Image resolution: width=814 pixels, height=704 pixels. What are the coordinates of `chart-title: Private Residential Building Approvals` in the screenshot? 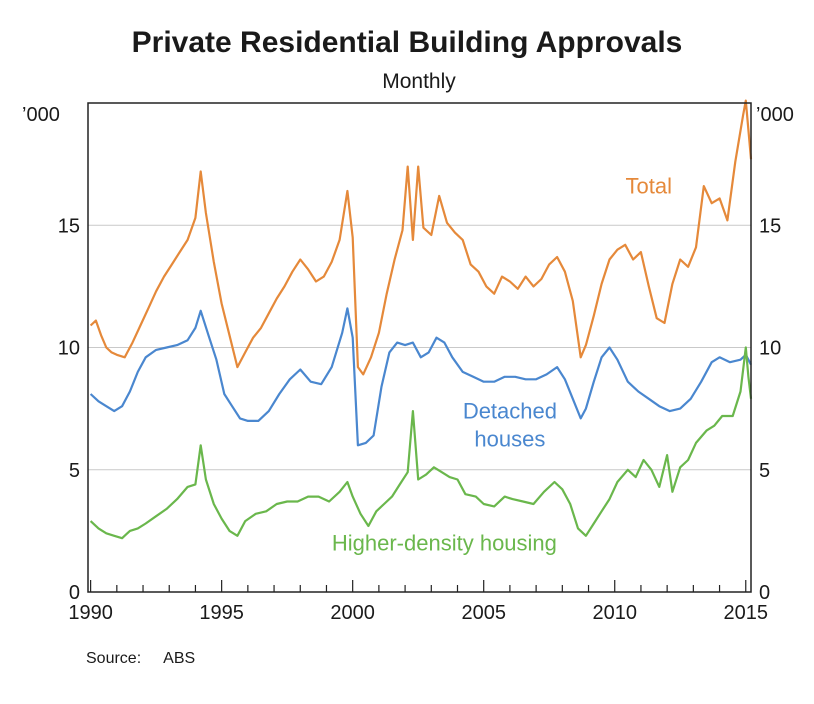 It's located at (407, 42).